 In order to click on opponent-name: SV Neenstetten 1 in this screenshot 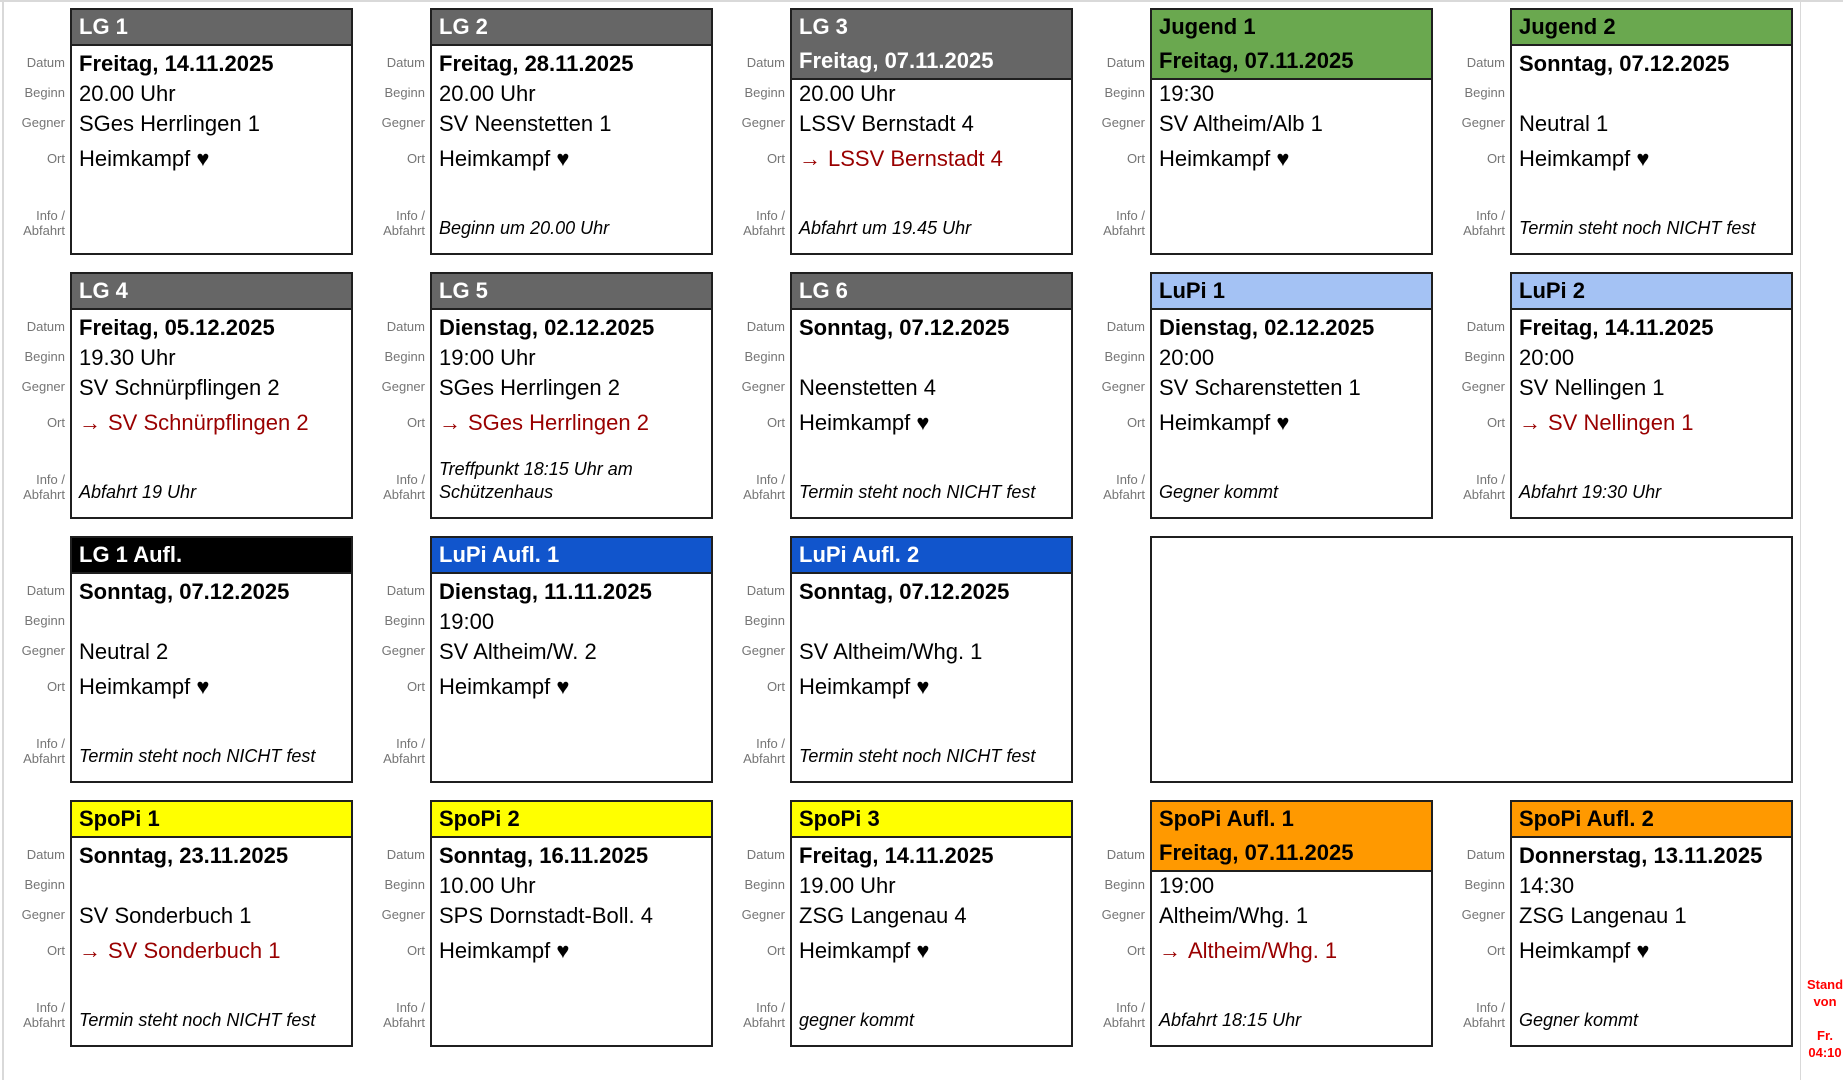, I will do `click(525, 123)`.